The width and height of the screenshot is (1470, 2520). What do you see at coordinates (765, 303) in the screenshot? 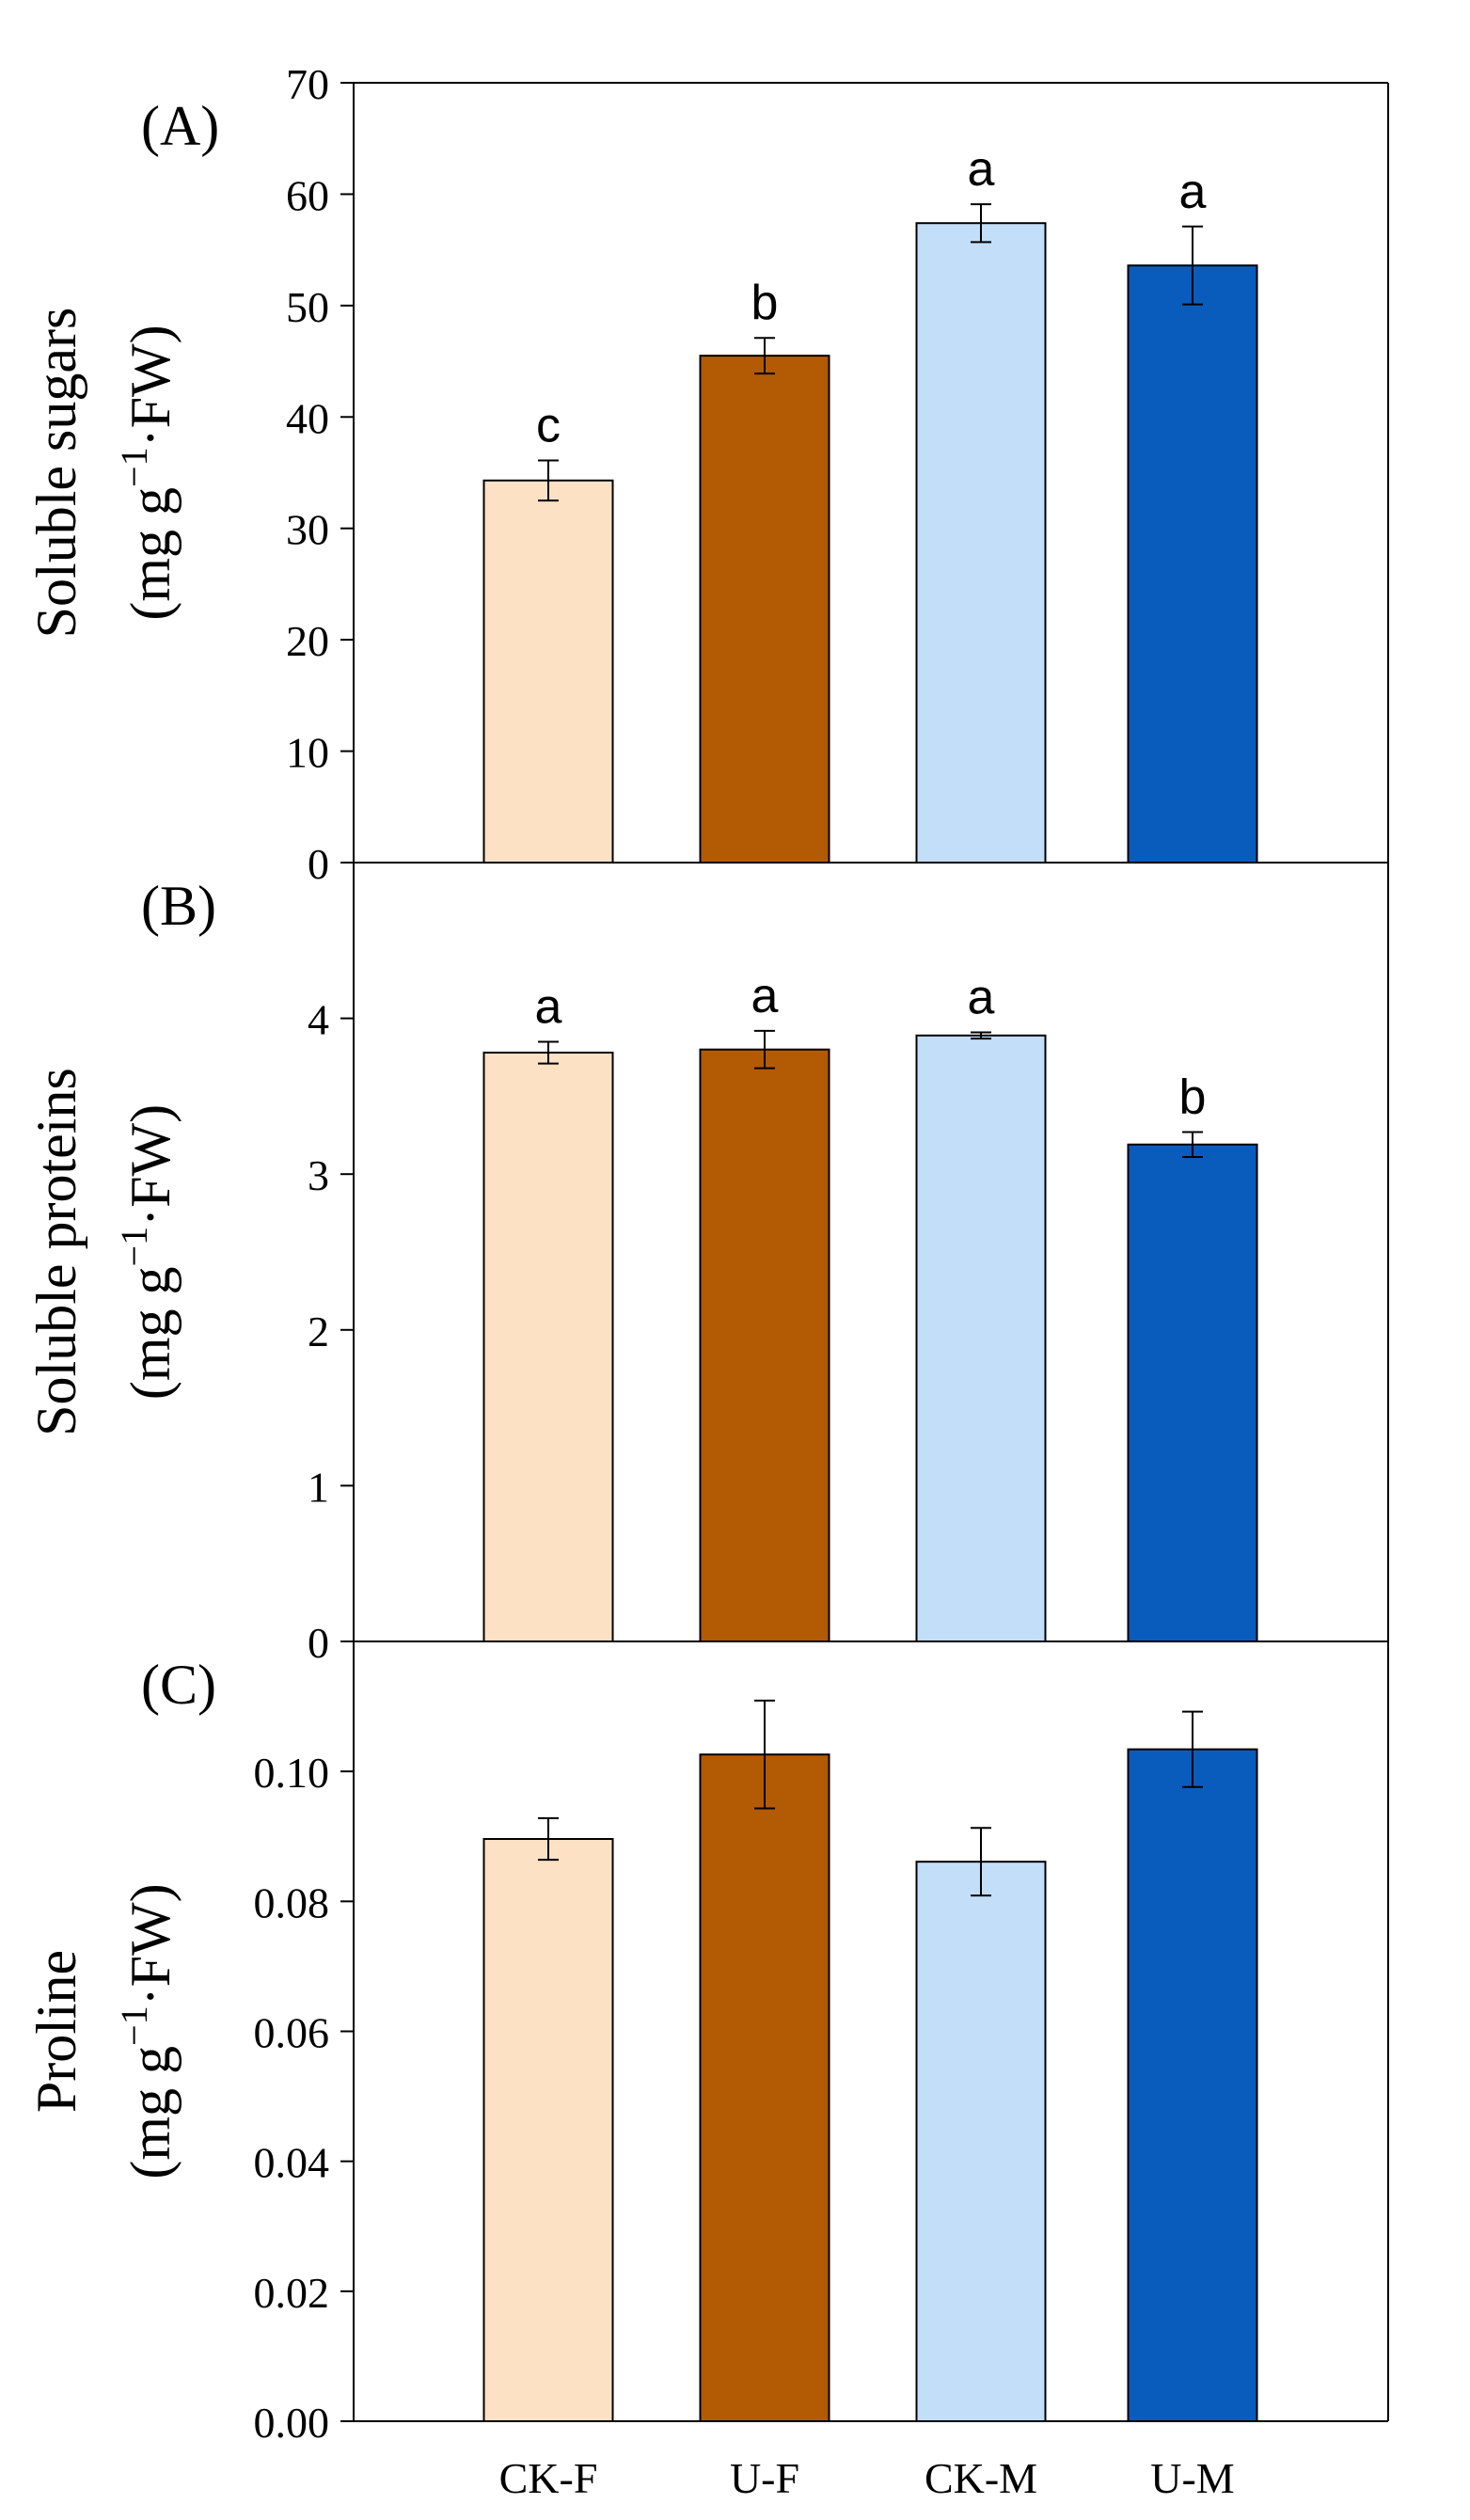
I see `panel-a-significance-letter-u-f: b` at bounding box center [765, 303].